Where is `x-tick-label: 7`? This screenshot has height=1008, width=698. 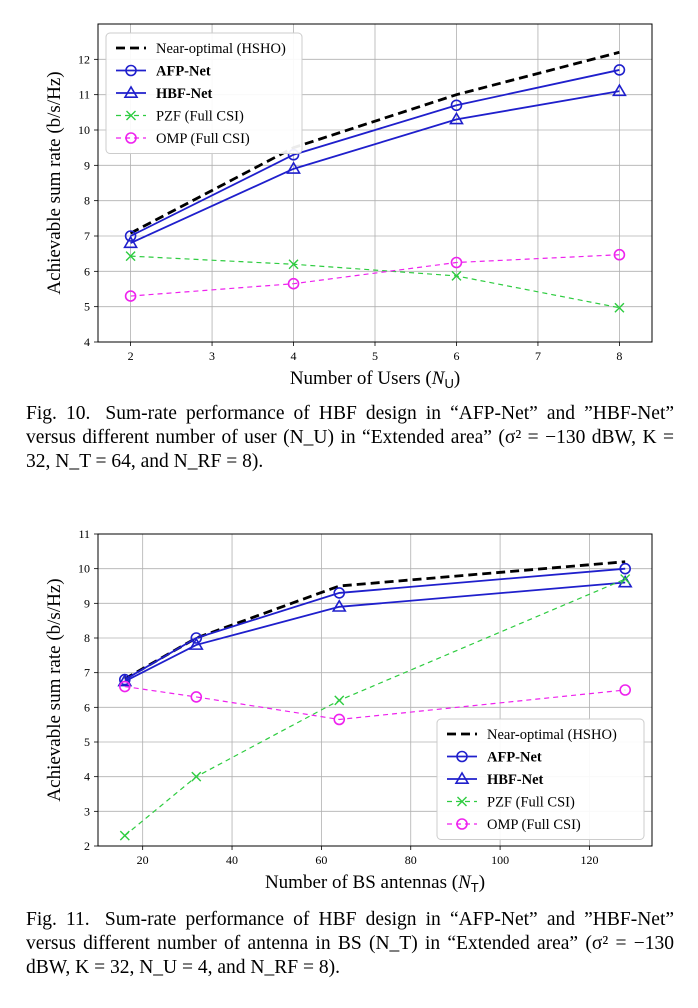
x-tick-label: 7 is located at coordinates (538, 356).